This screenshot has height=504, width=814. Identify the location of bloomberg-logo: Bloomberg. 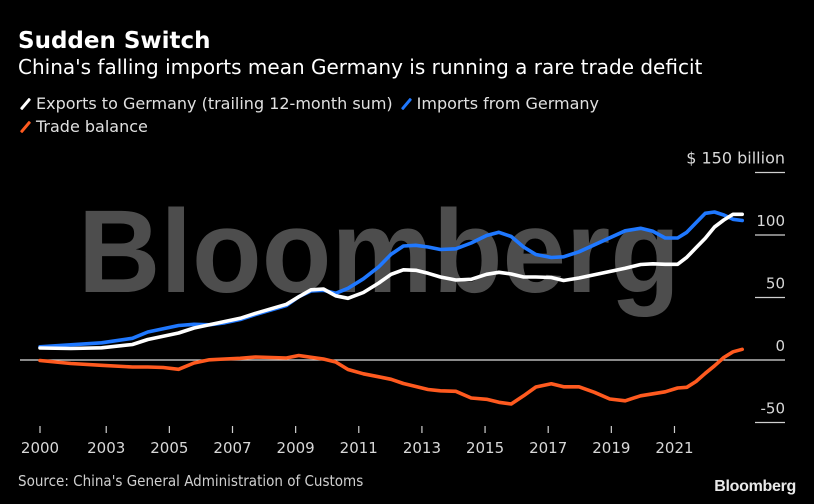
(755, 486).